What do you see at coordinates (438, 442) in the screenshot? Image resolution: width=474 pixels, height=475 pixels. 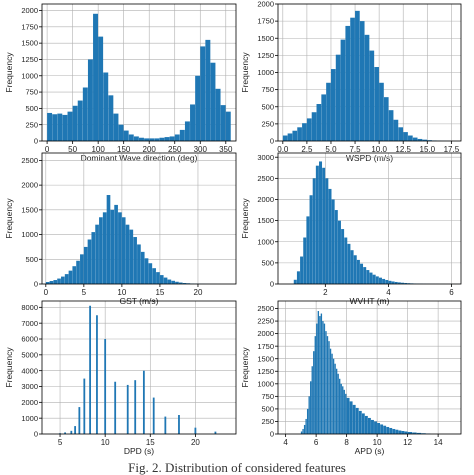 I see `x-tick-label: 14` at bounding box center [438, 442].